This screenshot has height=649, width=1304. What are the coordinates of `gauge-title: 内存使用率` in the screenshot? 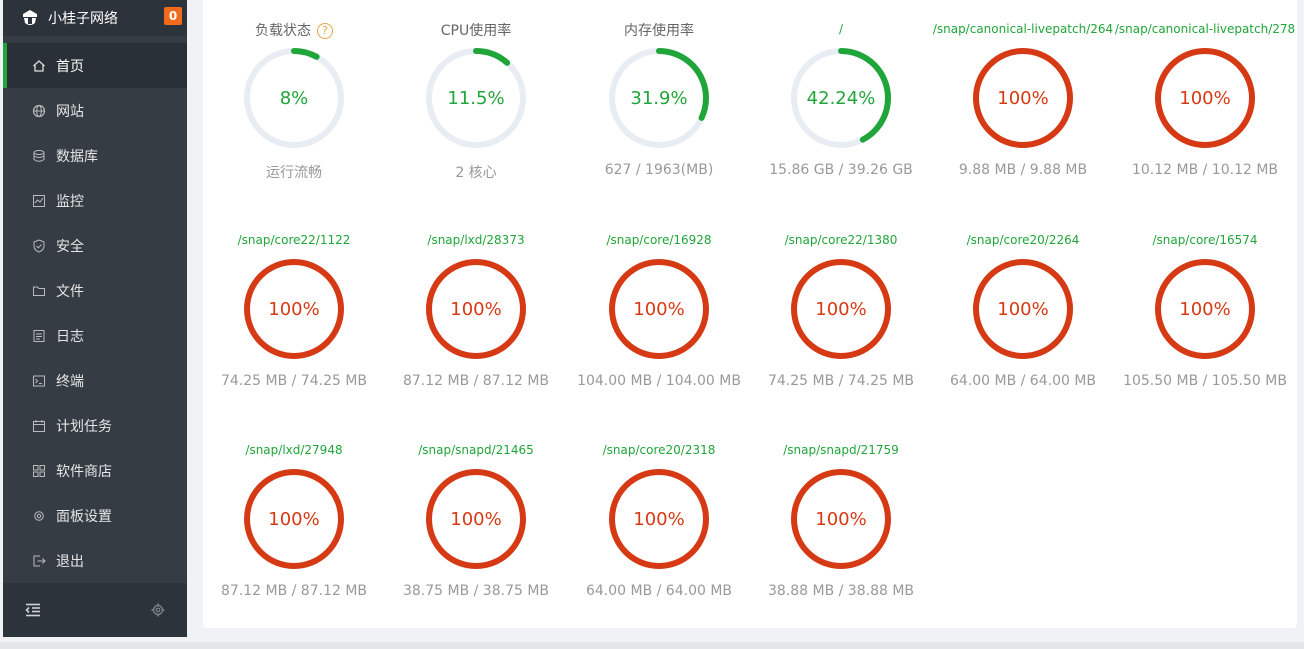 It's located at (659, 30).